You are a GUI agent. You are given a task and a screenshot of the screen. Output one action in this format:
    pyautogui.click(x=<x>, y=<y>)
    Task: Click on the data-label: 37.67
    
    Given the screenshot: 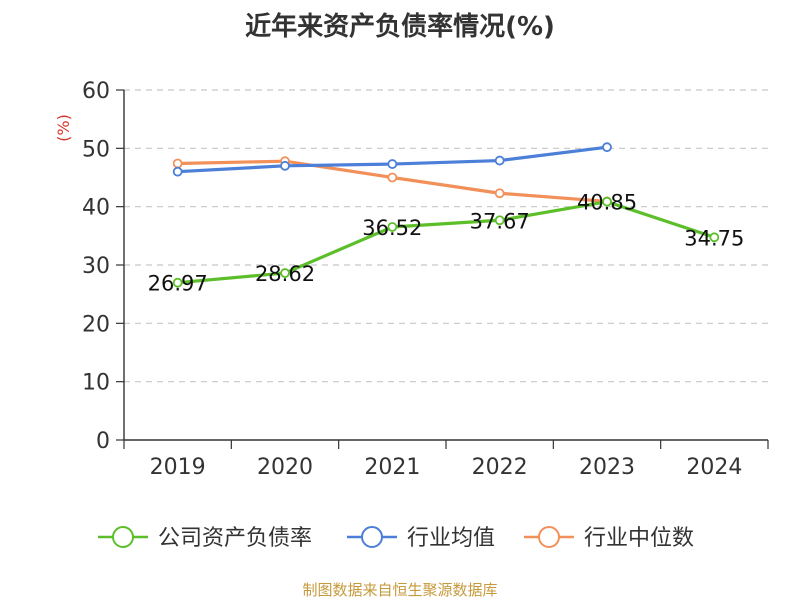 What is the action you would take?
    pyautogui.click(x=500, y=221)
    